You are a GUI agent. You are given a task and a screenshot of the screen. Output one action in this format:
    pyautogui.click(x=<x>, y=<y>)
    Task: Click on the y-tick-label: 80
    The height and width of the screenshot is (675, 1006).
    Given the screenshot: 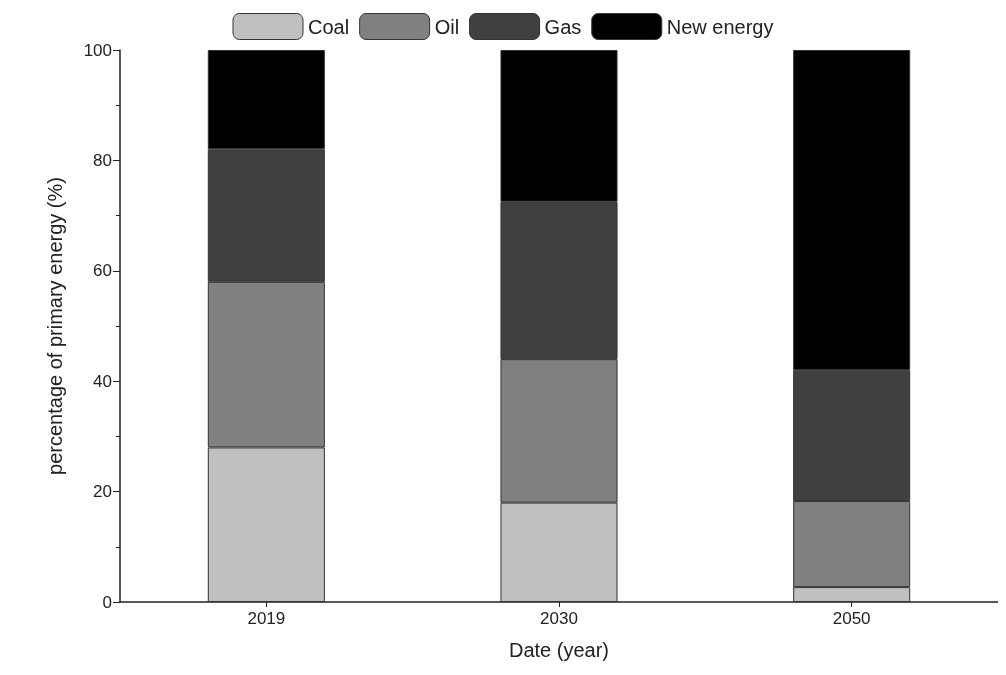 What is the action you would take?
    pyautogui.click(x=102, y=160)
    